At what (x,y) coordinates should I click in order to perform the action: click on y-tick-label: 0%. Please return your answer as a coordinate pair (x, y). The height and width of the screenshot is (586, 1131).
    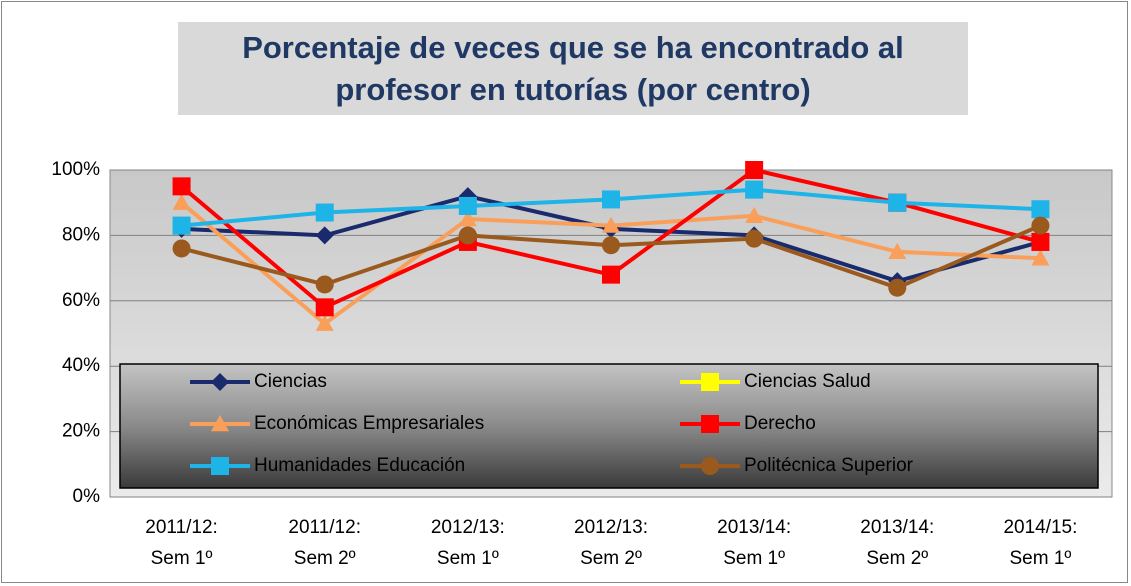
    Looking at the image, I should click on (87, 496).